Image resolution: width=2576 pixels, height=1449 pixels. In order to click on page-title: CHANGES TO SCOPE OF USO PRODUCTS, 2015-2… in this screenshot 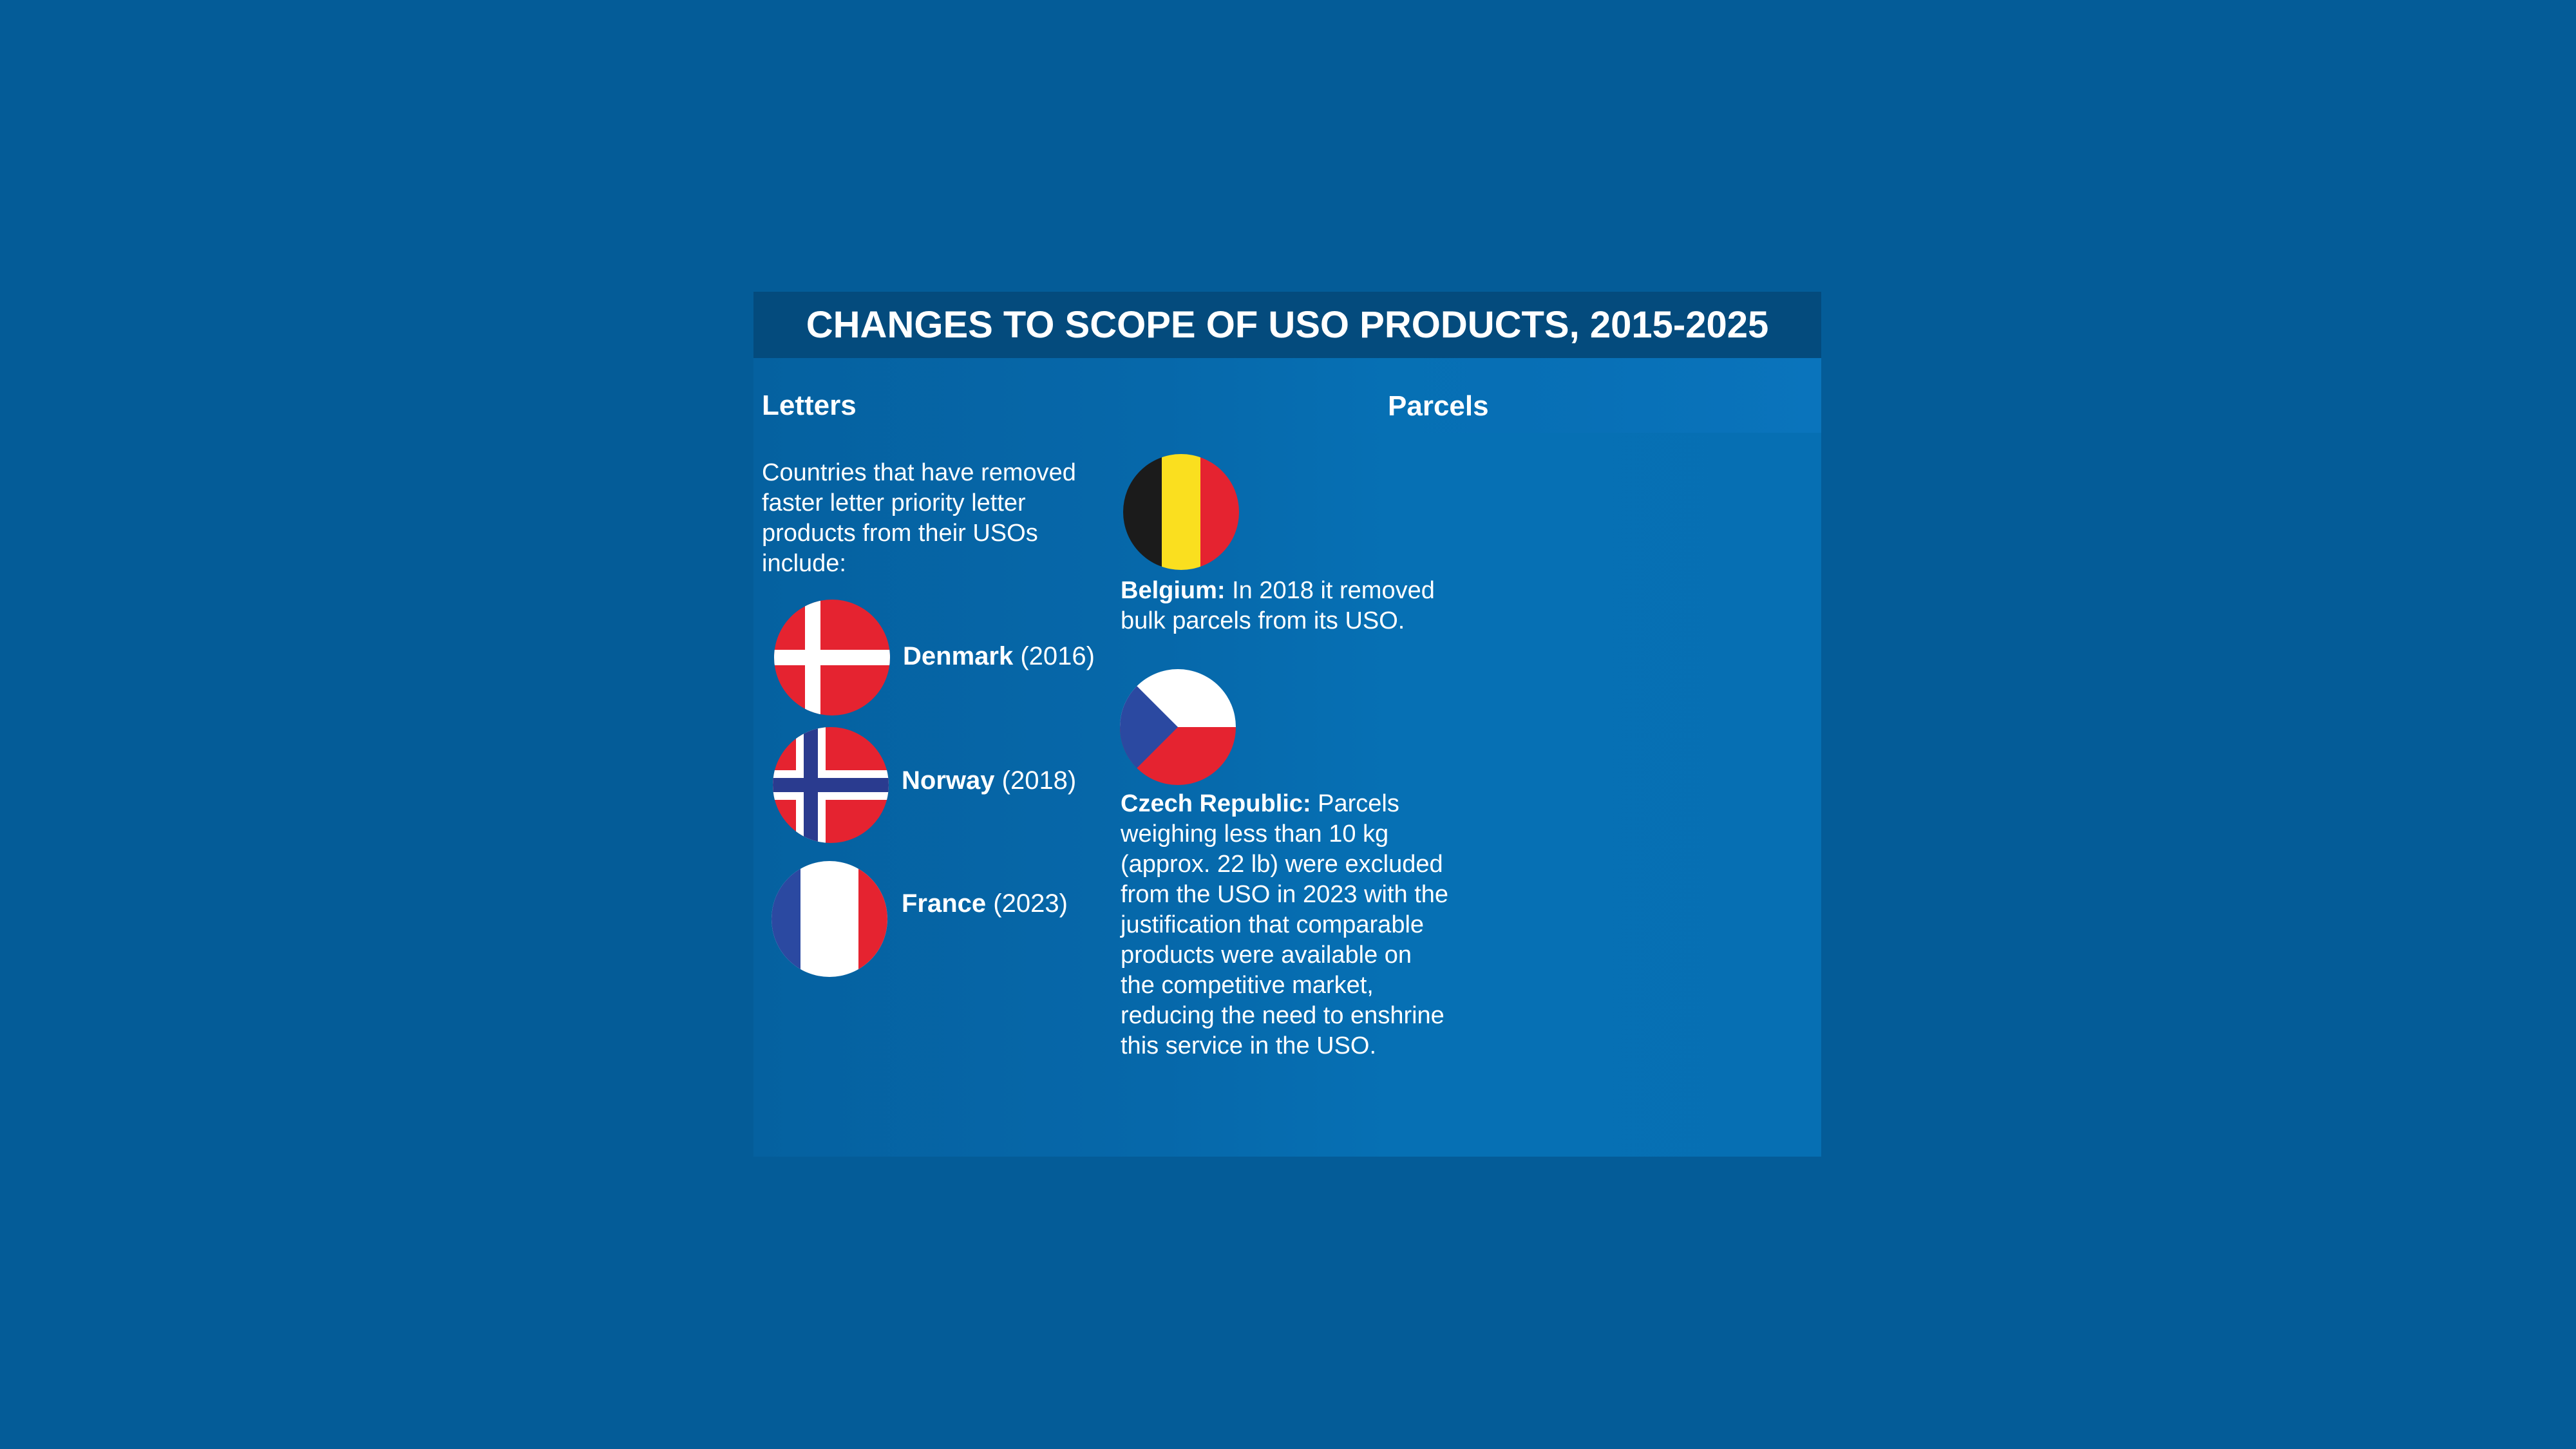, I will do `click(1287, 325)`.